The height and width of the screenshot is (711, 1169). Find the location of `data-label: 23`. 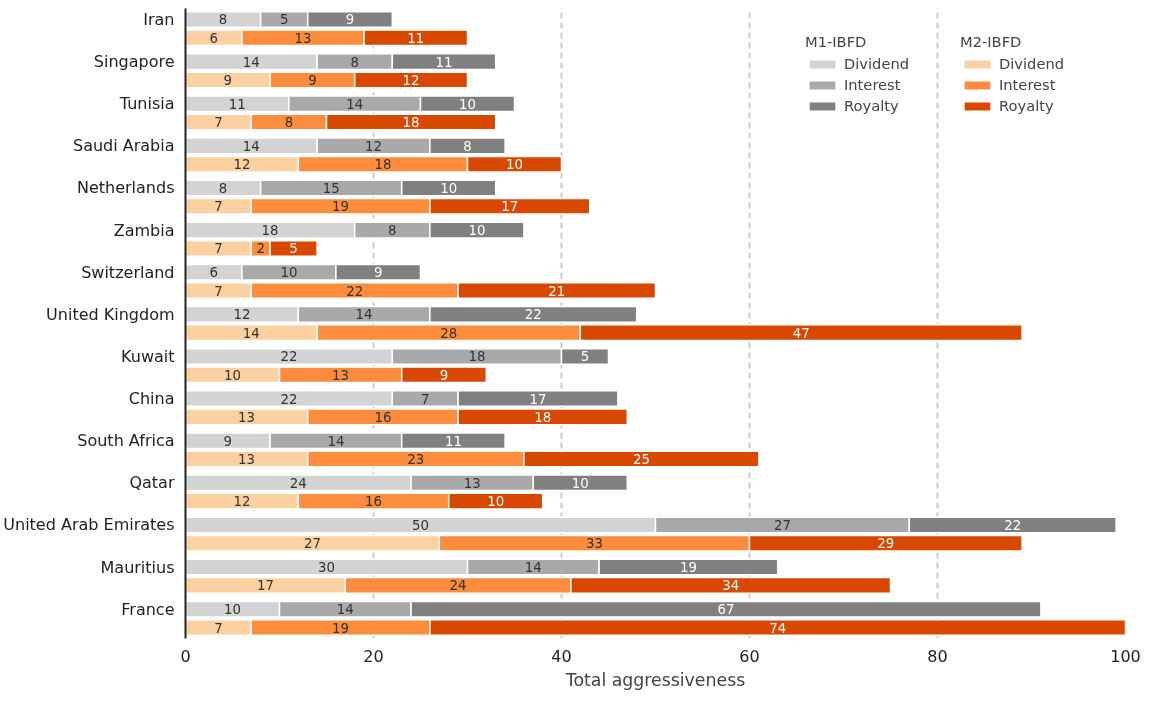

data-label: 23 is located at coordinates (416, 460).